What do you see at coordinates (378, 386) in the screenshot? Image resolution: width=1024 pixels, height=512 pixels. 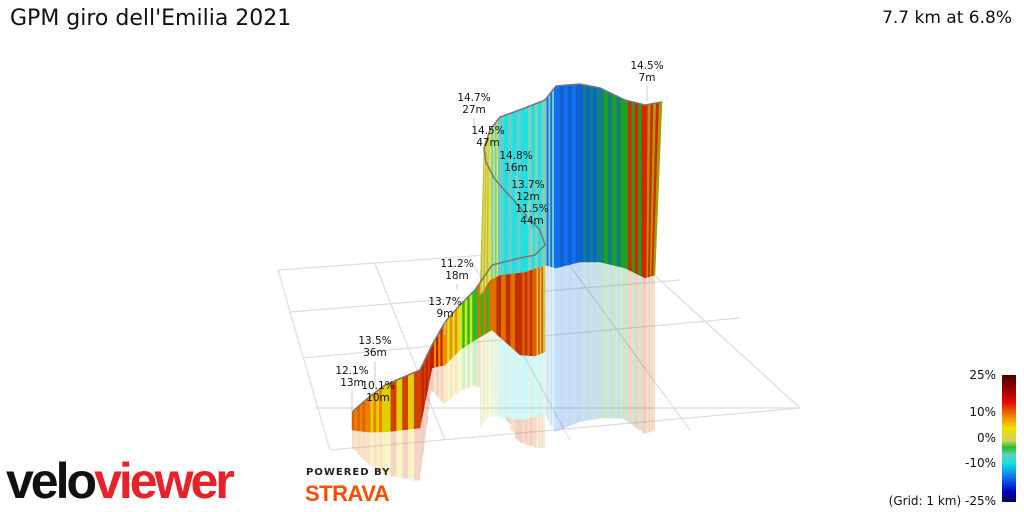 I see `annotation-gradient: 10.1%` at bounding box center [378, 386].